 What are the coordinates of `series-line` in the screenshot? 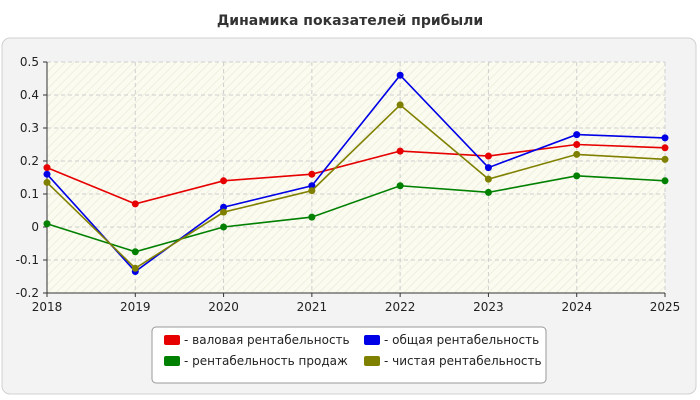 It's located at (356, 174).